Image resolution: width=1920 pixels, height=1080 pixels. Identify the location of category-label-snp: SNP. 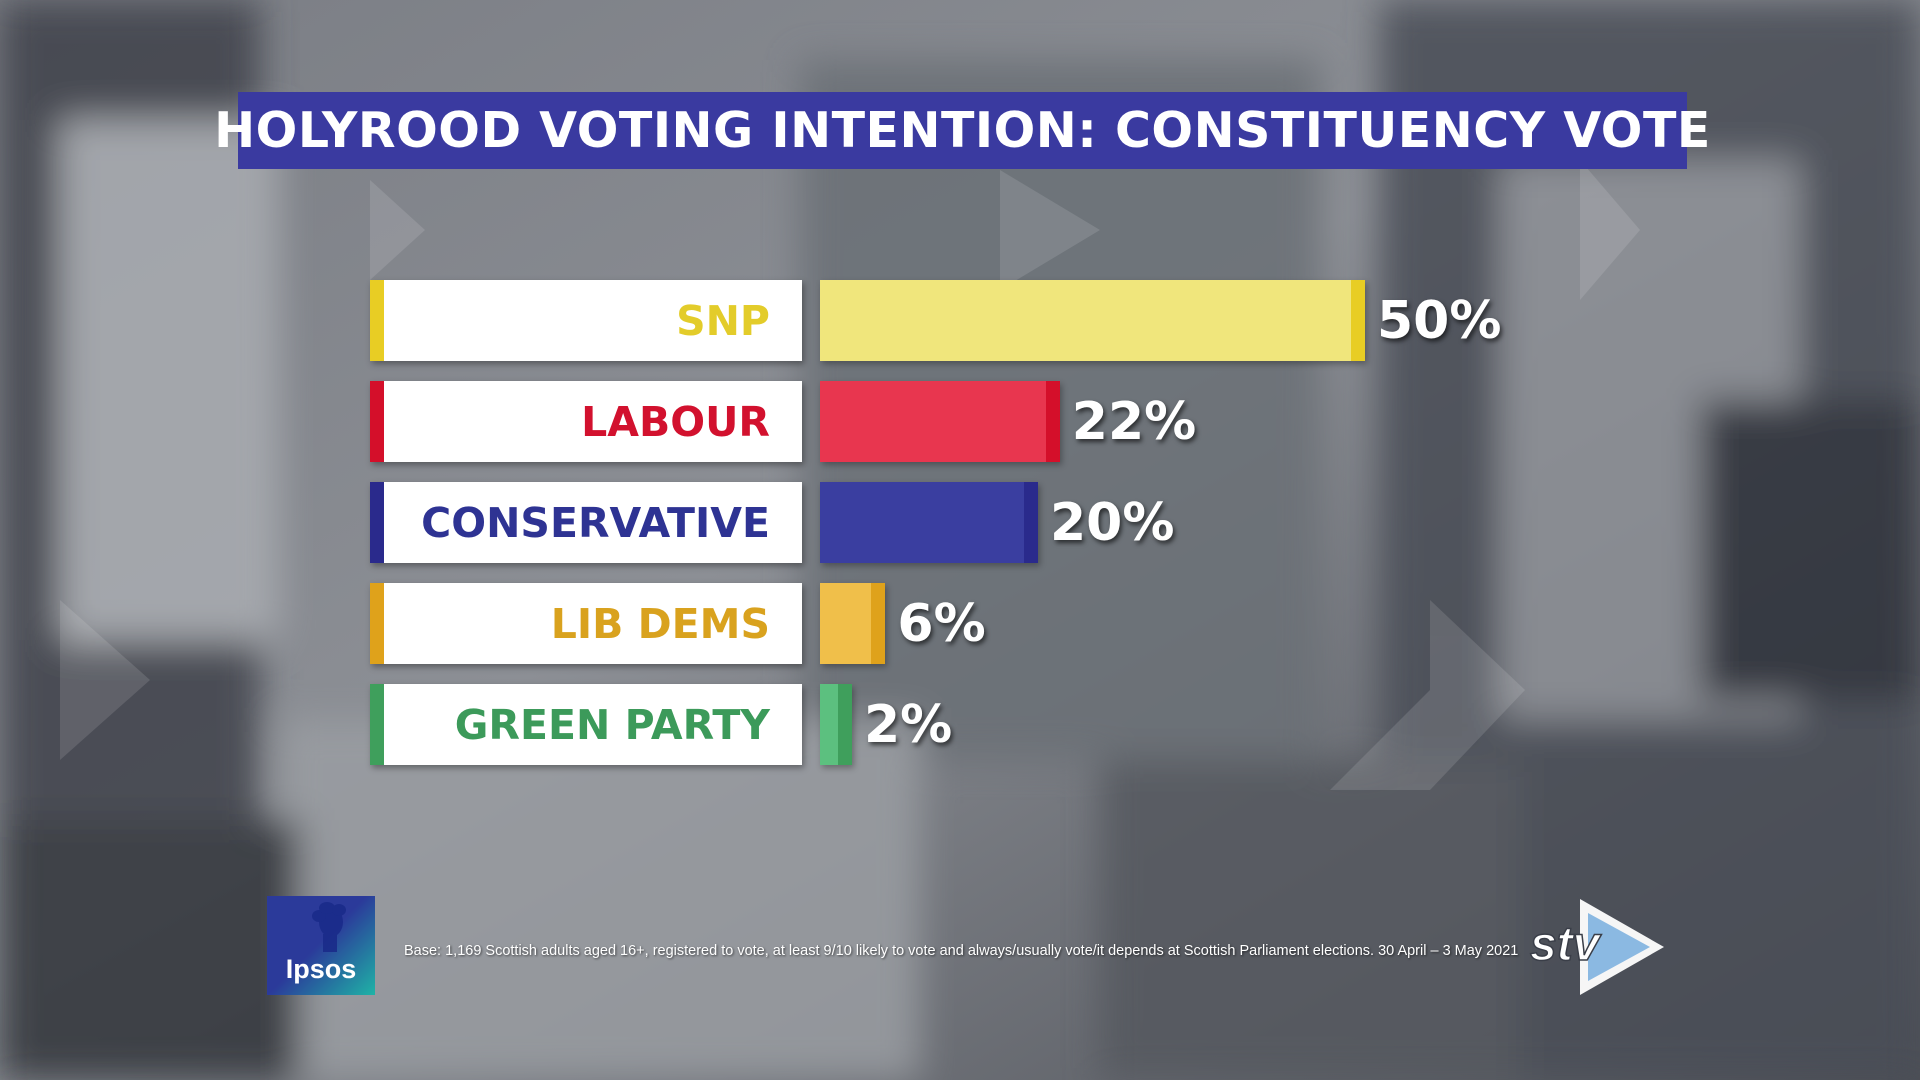
(586, 320).